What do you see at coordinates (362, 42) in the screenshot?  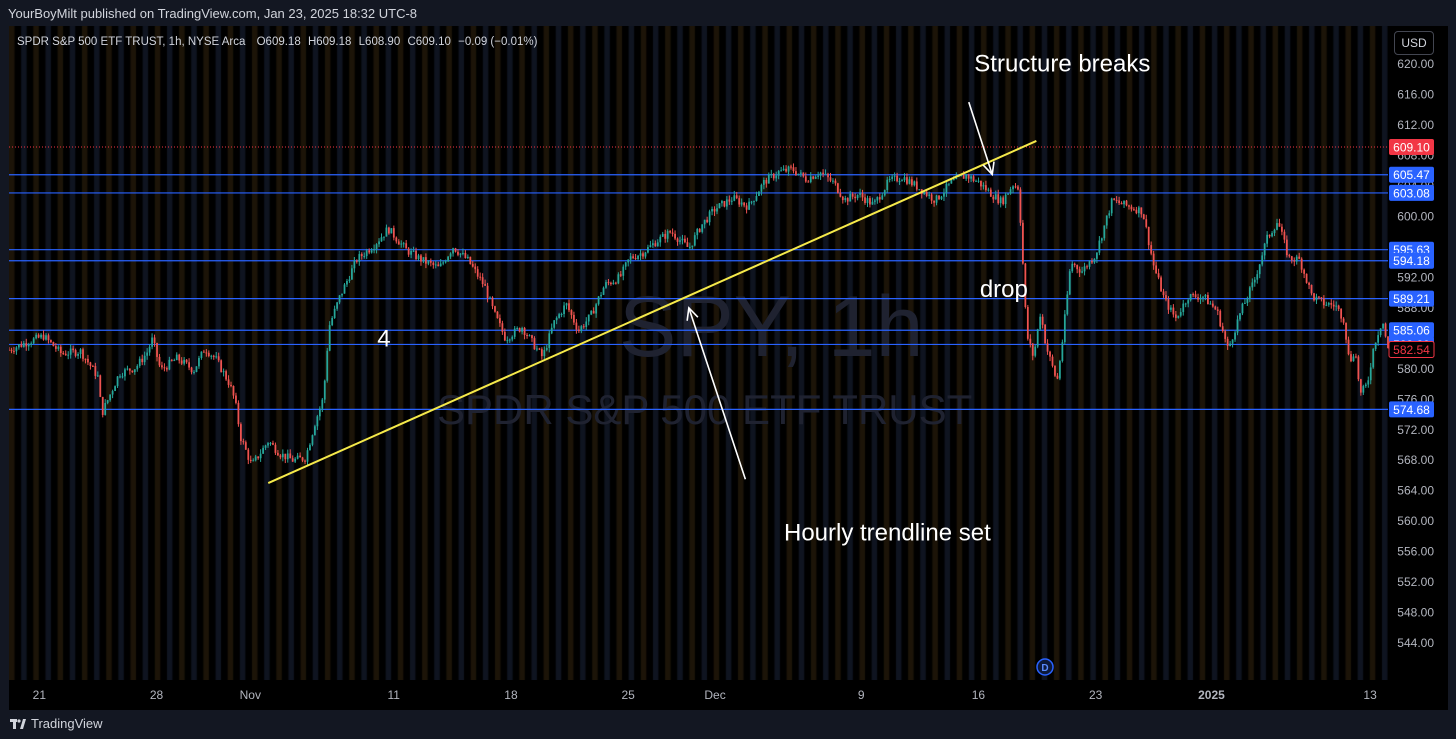 I see `low-label: L` at bounding box center [362, 42].